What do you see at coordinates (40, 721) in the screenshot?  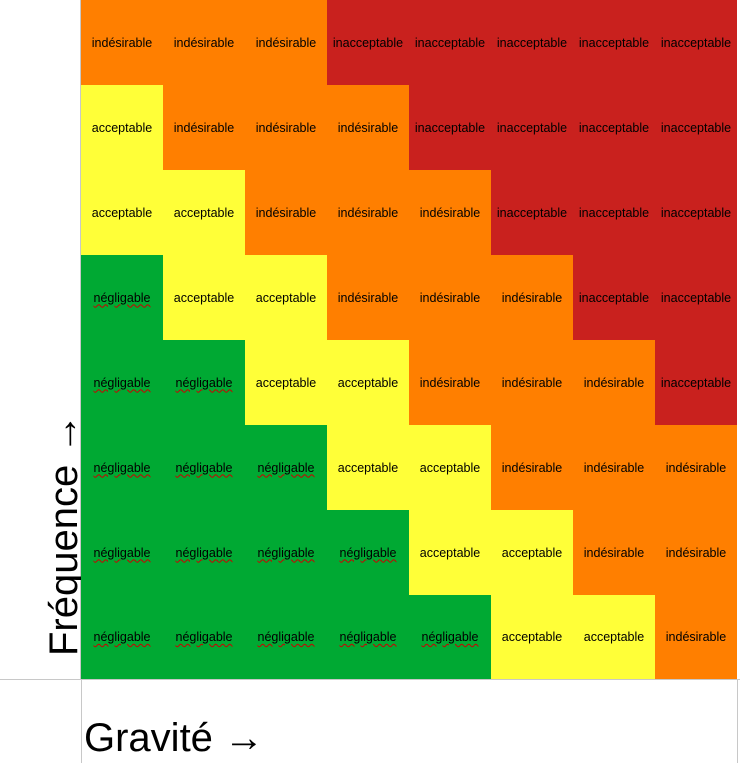 I see `corner-cell` at bounding box center [40, 721].